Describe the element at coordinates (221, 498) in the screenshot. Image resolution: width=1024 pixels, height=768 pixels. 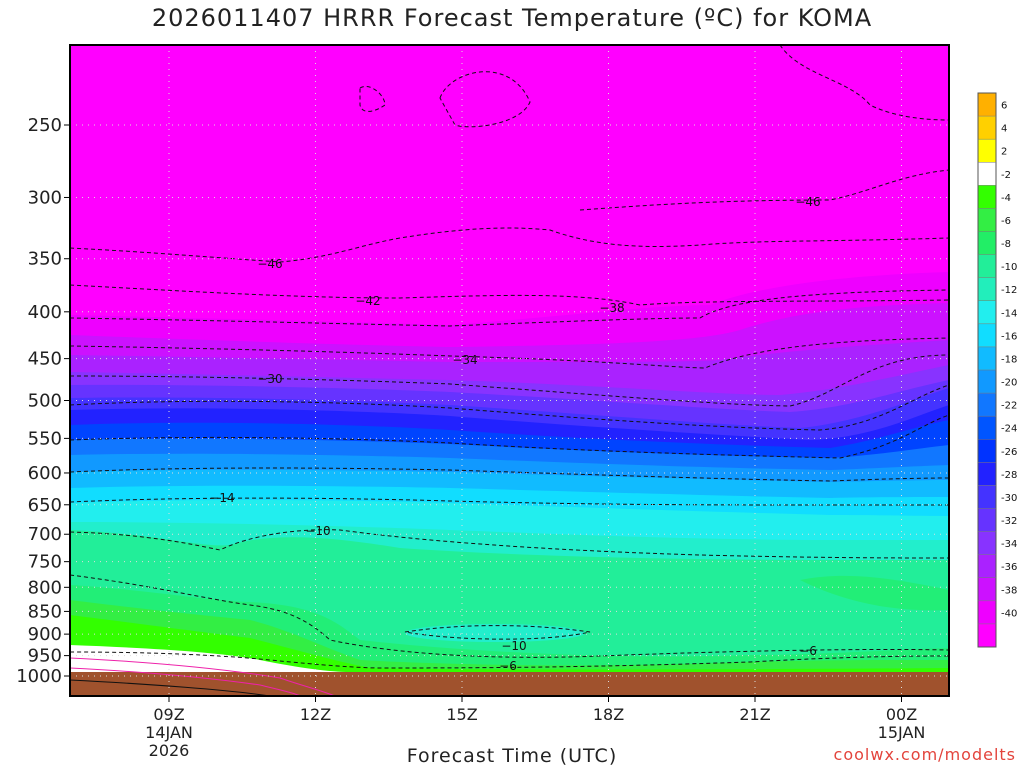
I see `contour-label: −14` at that location.